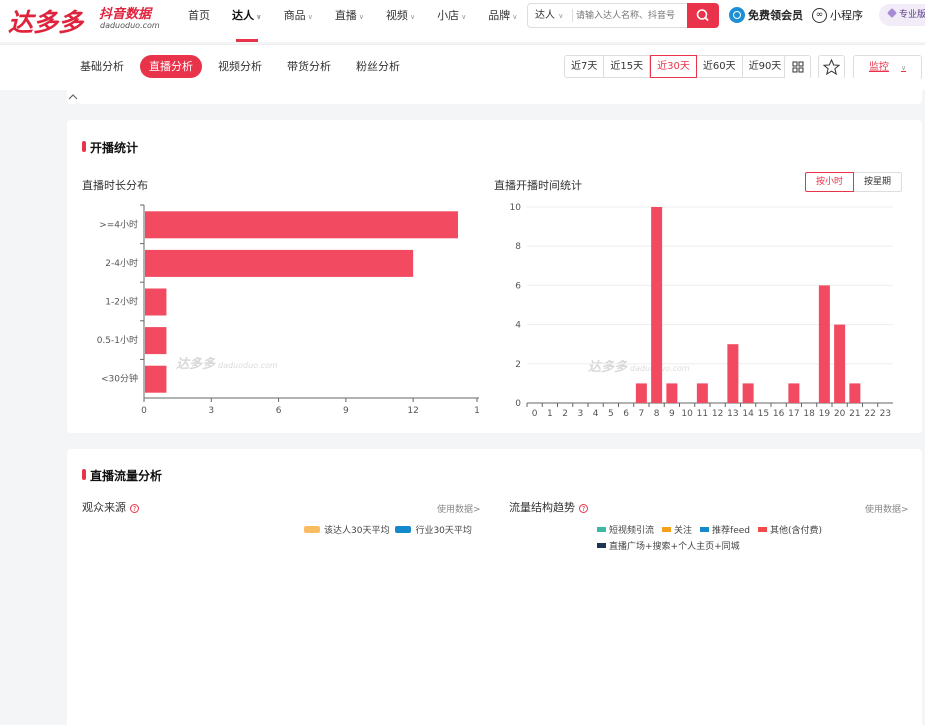 The width and height of the screenshot is (925, 725). Describe the element at coordinates (130, 25) in the screenshot. I see `logo-domain: daduoduo.com` at that location.